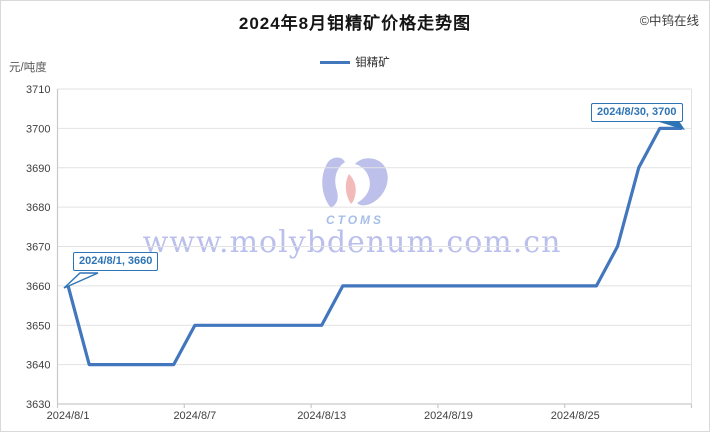  Describe the element at coordinates (38, 326) in the screenshot. I see `y-tick-label: 3650` at that location.